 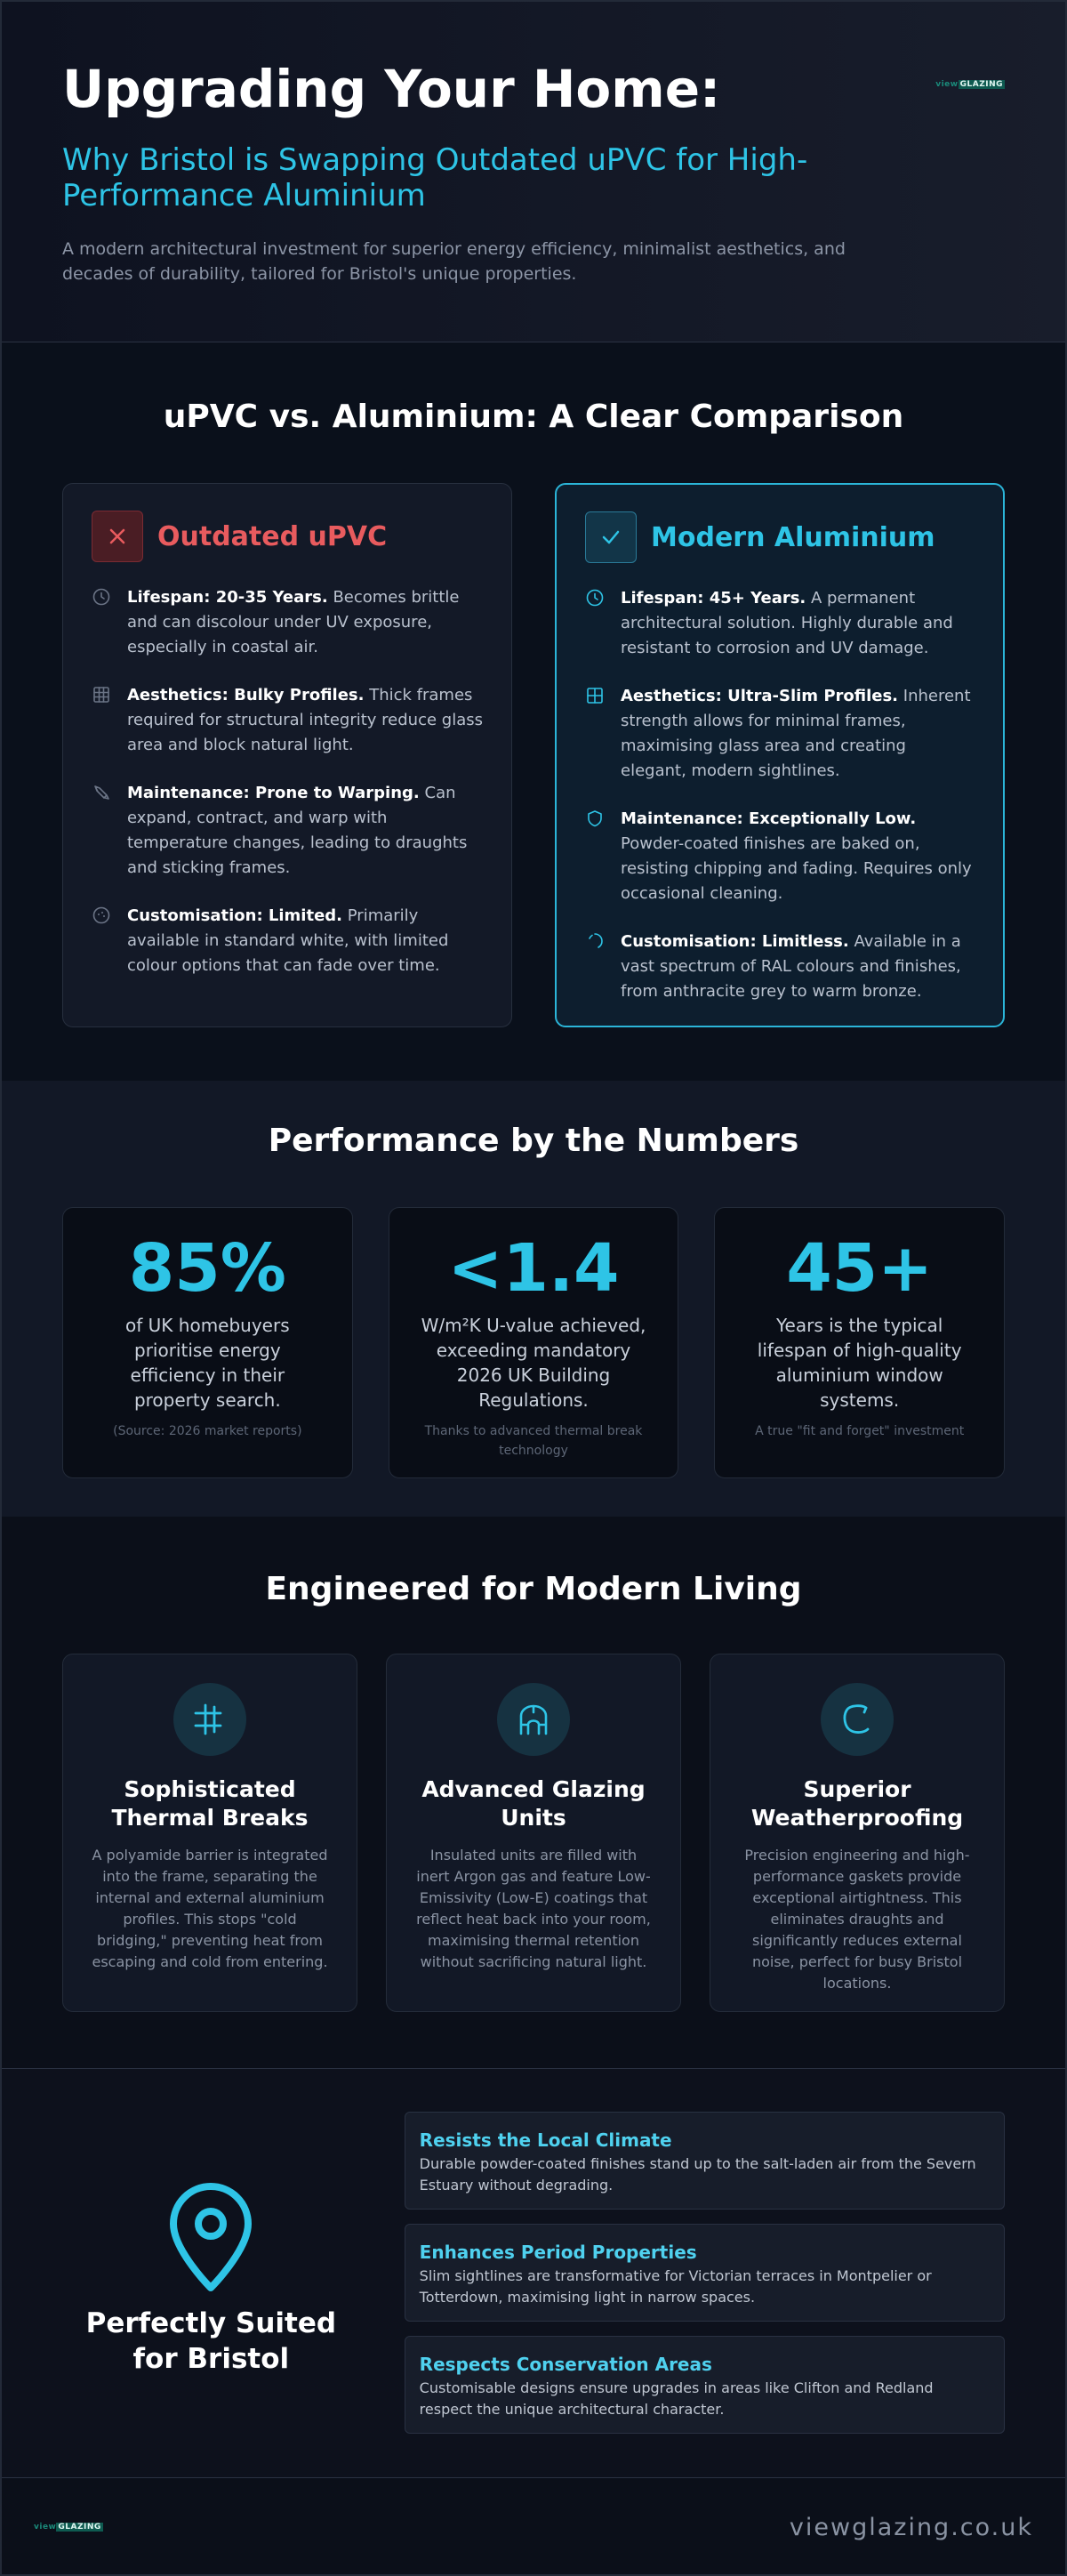 What do you see at coordinates (911, 2527) in the screenshot?
I see `website: viewglazing.co.uk` at bounding box center [911, 2527].